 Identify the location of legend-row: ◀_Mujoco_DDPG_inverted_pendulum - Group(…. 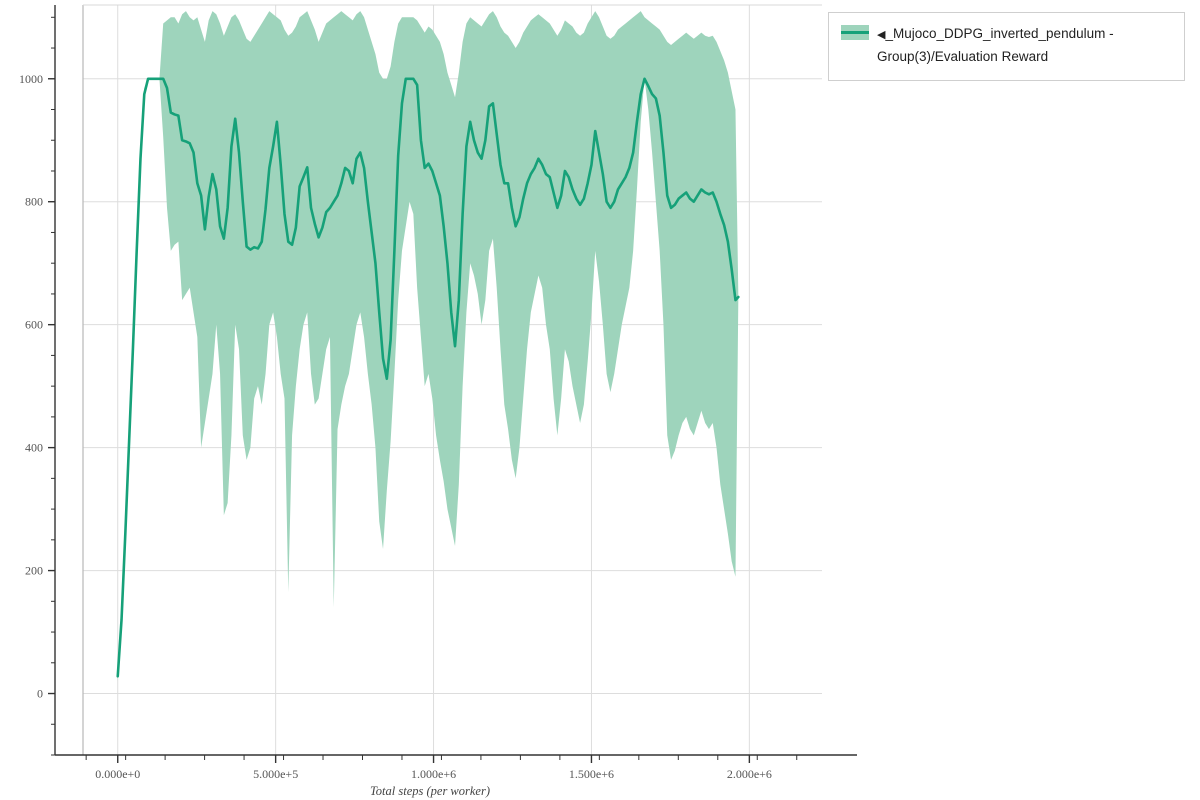
(1006, 45).